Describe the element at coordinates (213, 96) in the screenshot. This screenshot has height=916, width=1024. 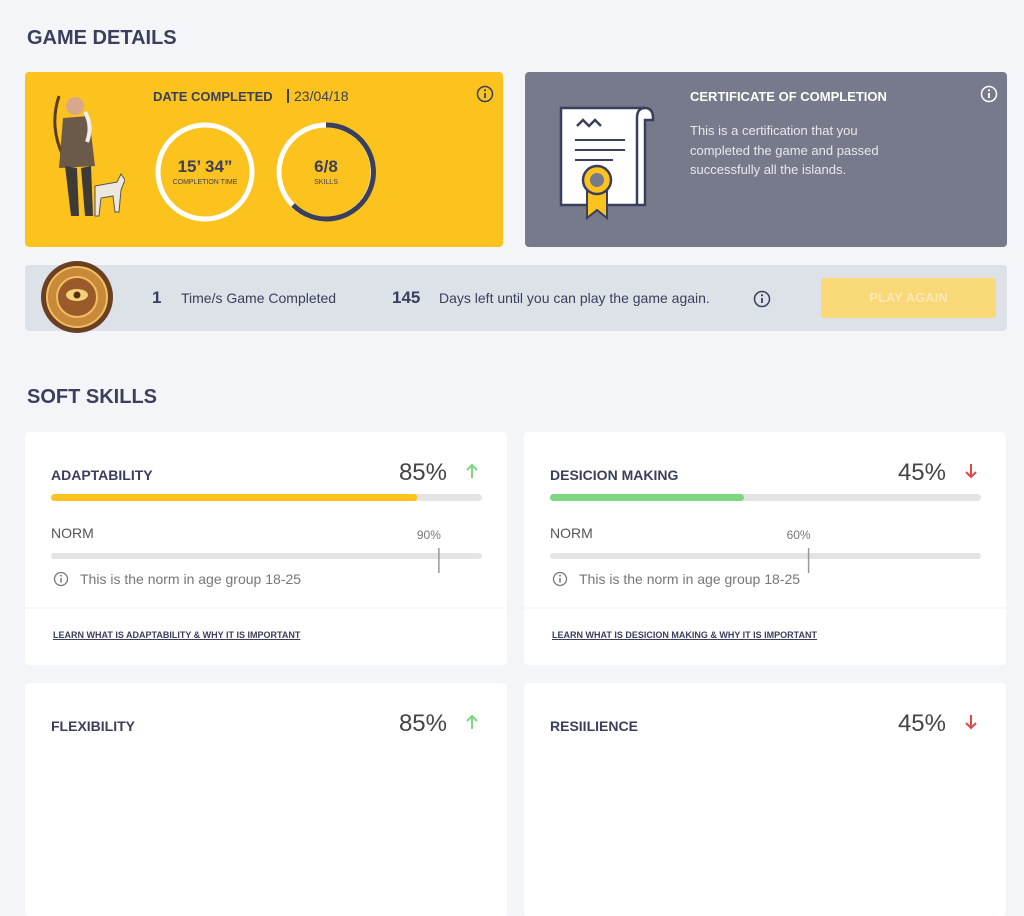
I see `date-label: DATE COMPLETED` at that location.